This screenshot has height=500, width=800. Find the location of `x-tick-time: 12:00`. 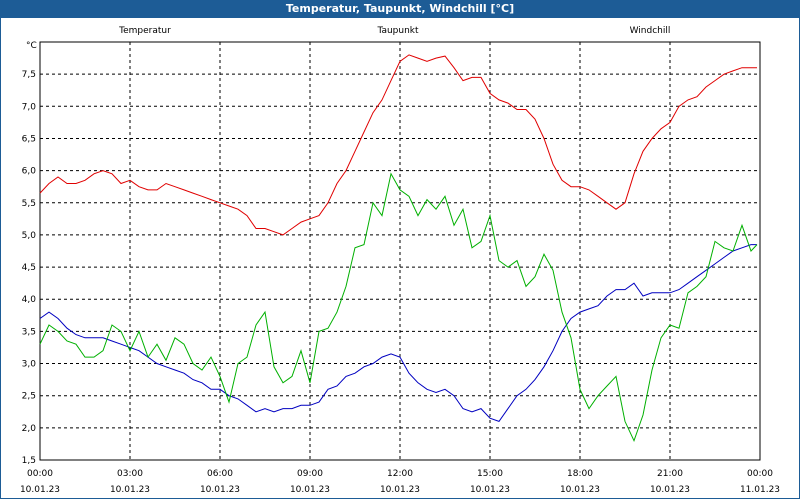

x-tick-time: 12:00 is located at coordinates (400, 474).